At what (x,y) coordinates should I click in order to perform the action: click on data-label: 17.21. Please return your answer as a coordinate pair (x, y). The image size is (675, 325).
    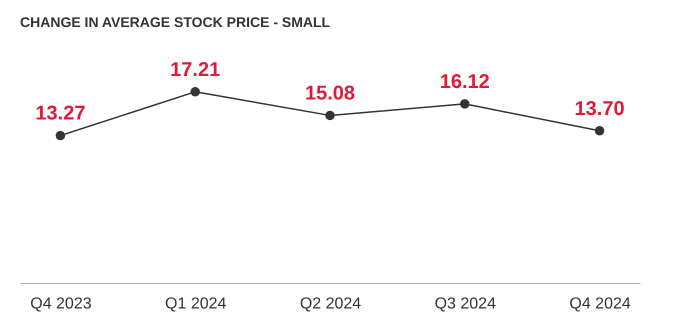
    Looking at the image, I should click on (195, 69).